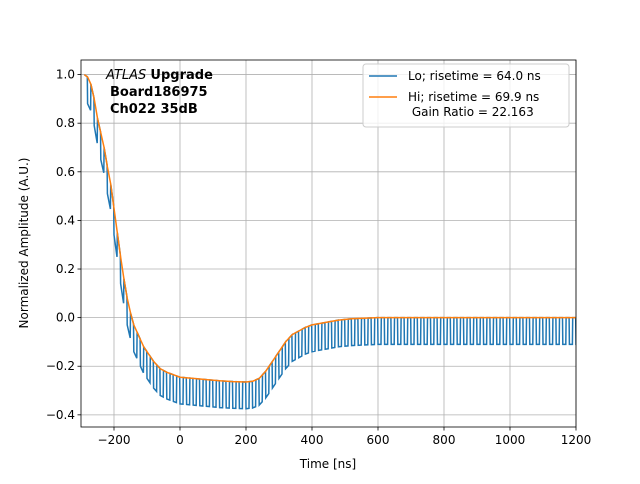 Image resolution: width=640 pixels, height=484 pixels. What do you see at coordinates (246, 440) in the screenshot?
I see `x-tick-label: 200` at bounding box center [246, 440].